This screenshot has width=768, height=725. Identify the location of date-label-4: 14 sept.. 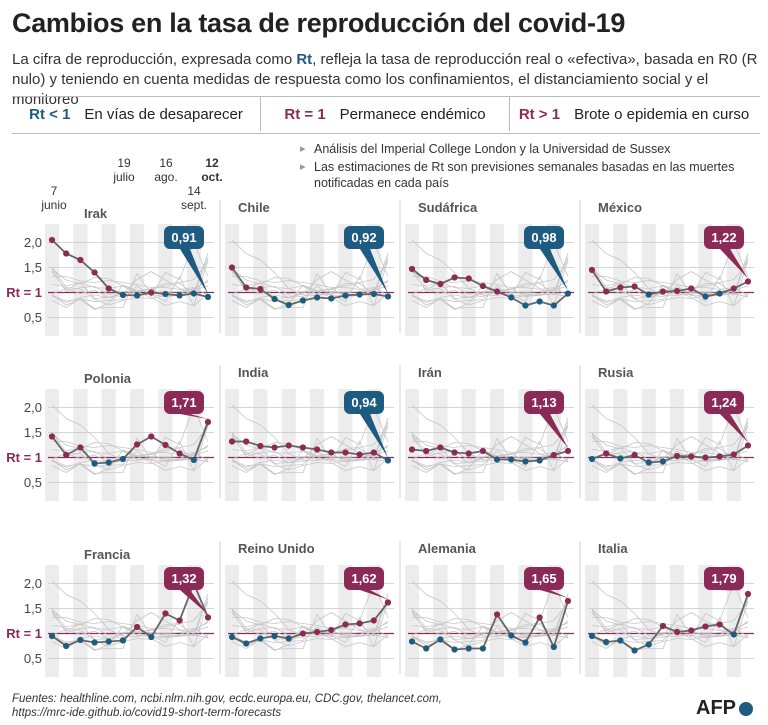
(193, 198).